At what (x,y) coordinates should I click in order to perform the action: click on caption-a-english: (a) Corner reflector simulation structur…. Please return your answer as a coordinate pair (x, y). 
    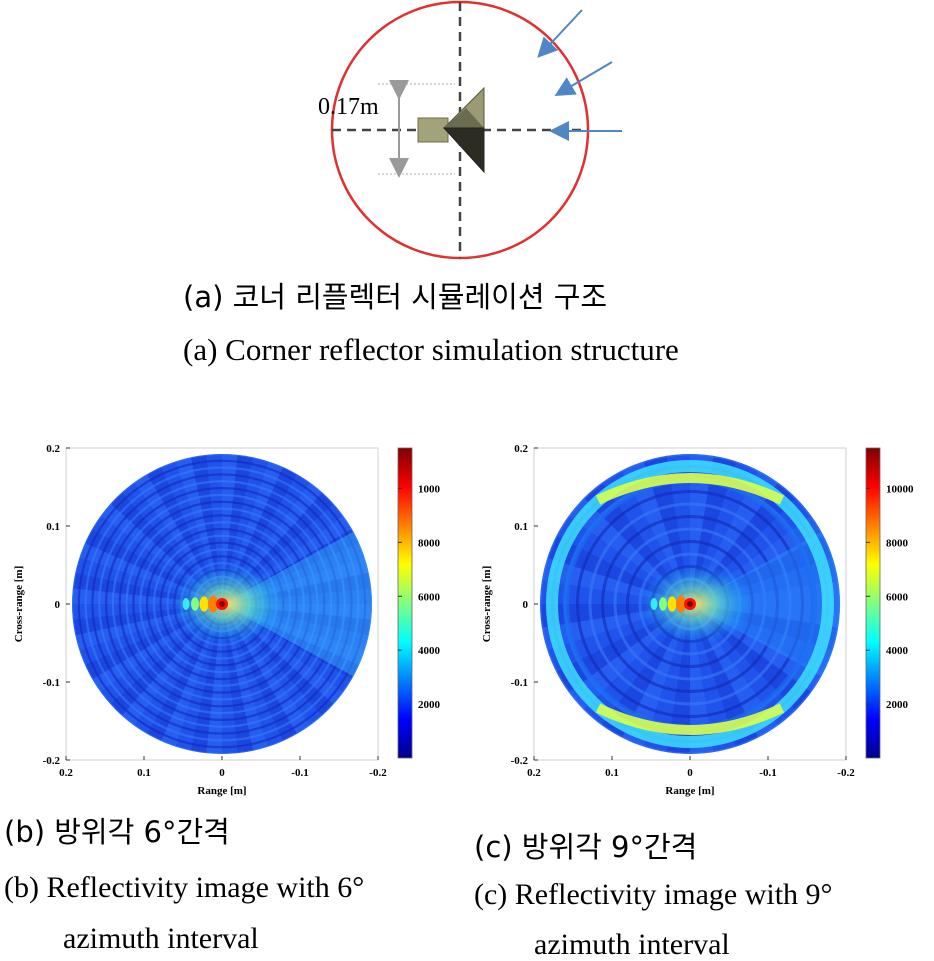
    Looking at the image, I should click on (431, 349).